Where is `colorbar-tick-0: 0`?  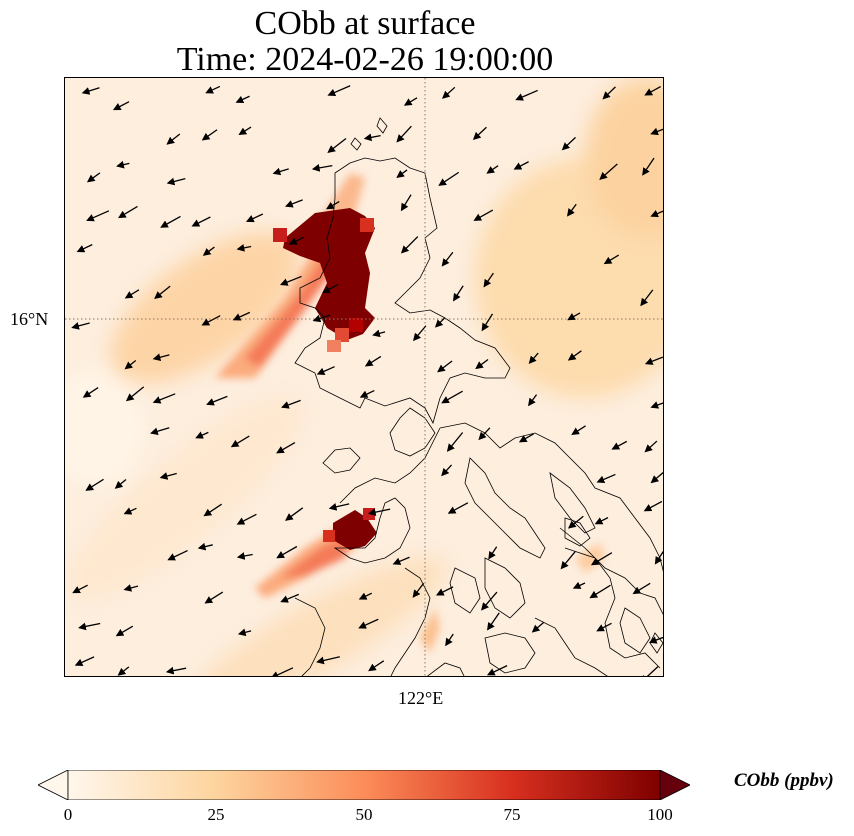
colorbar-tick-0: 0 is located at coordinates (68, 814).